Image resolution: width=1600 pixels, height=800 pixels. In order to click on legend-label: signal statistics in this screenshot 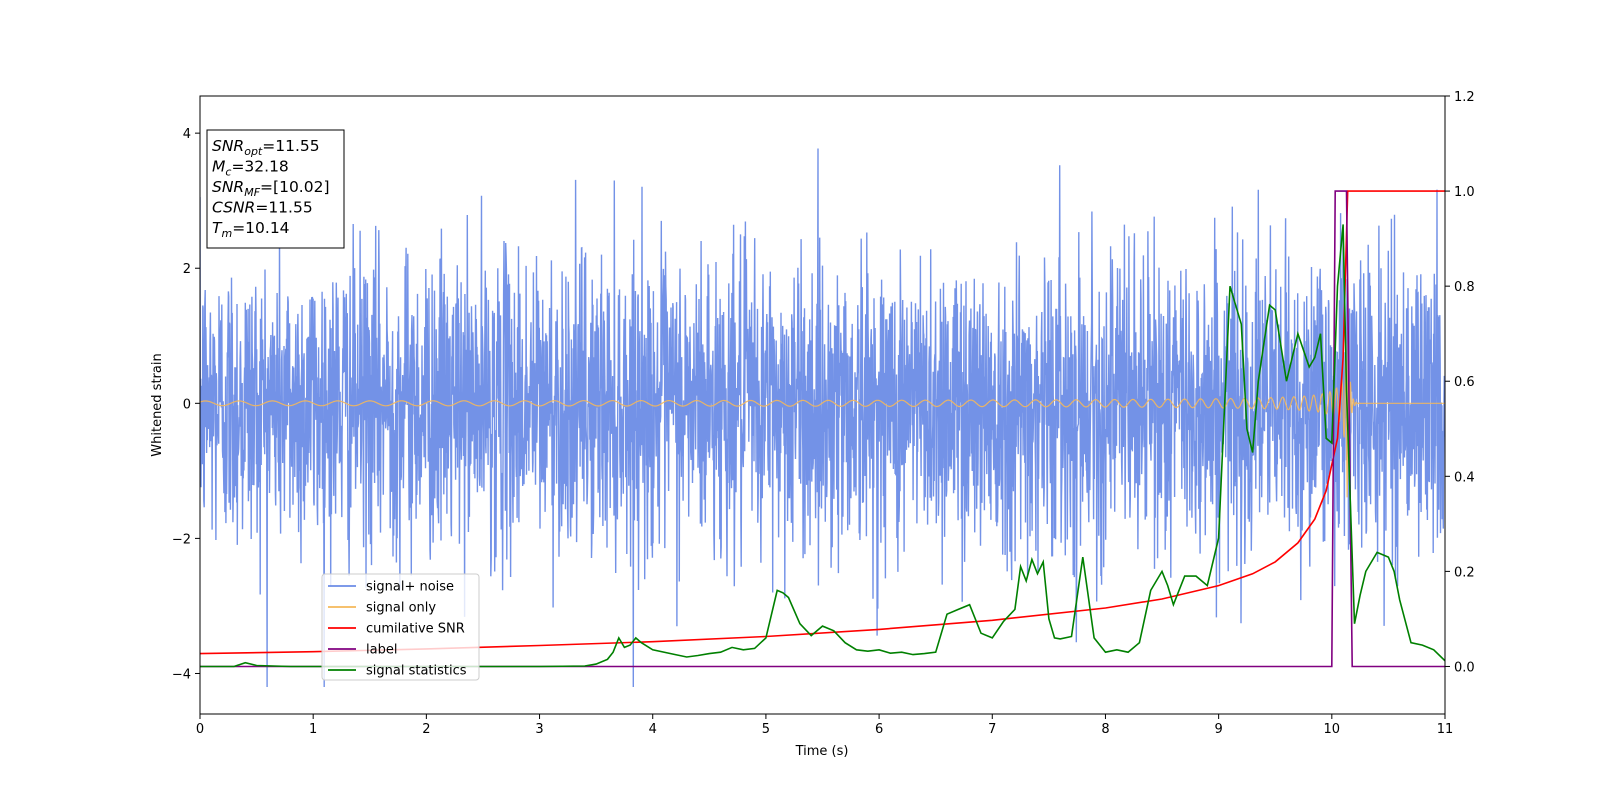, I will do `click(416, 671)`.